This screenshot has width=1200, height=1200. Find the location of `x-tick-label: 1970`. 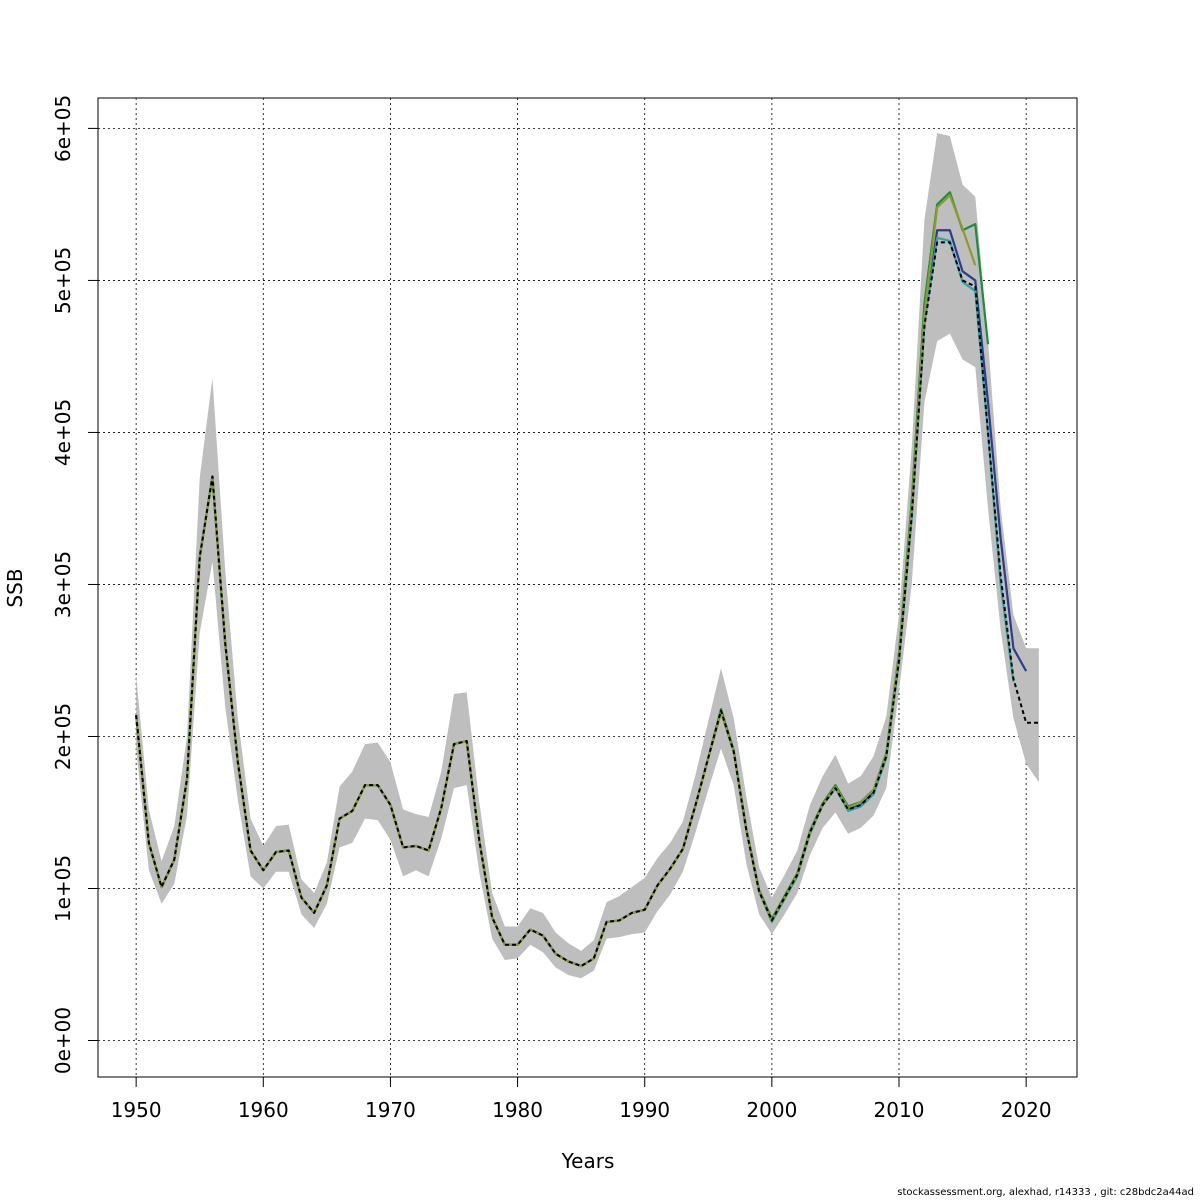

x-tick-label: 1970 is located at coordinates (390, 1110).